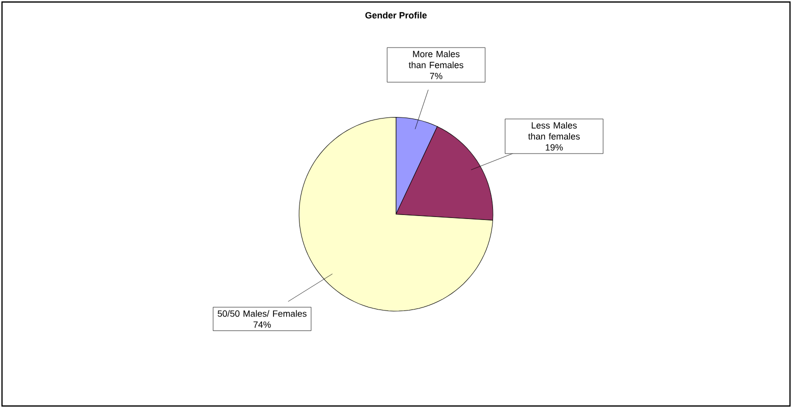  I want to click on slice-label: Less Males than females, so click(554, 131).